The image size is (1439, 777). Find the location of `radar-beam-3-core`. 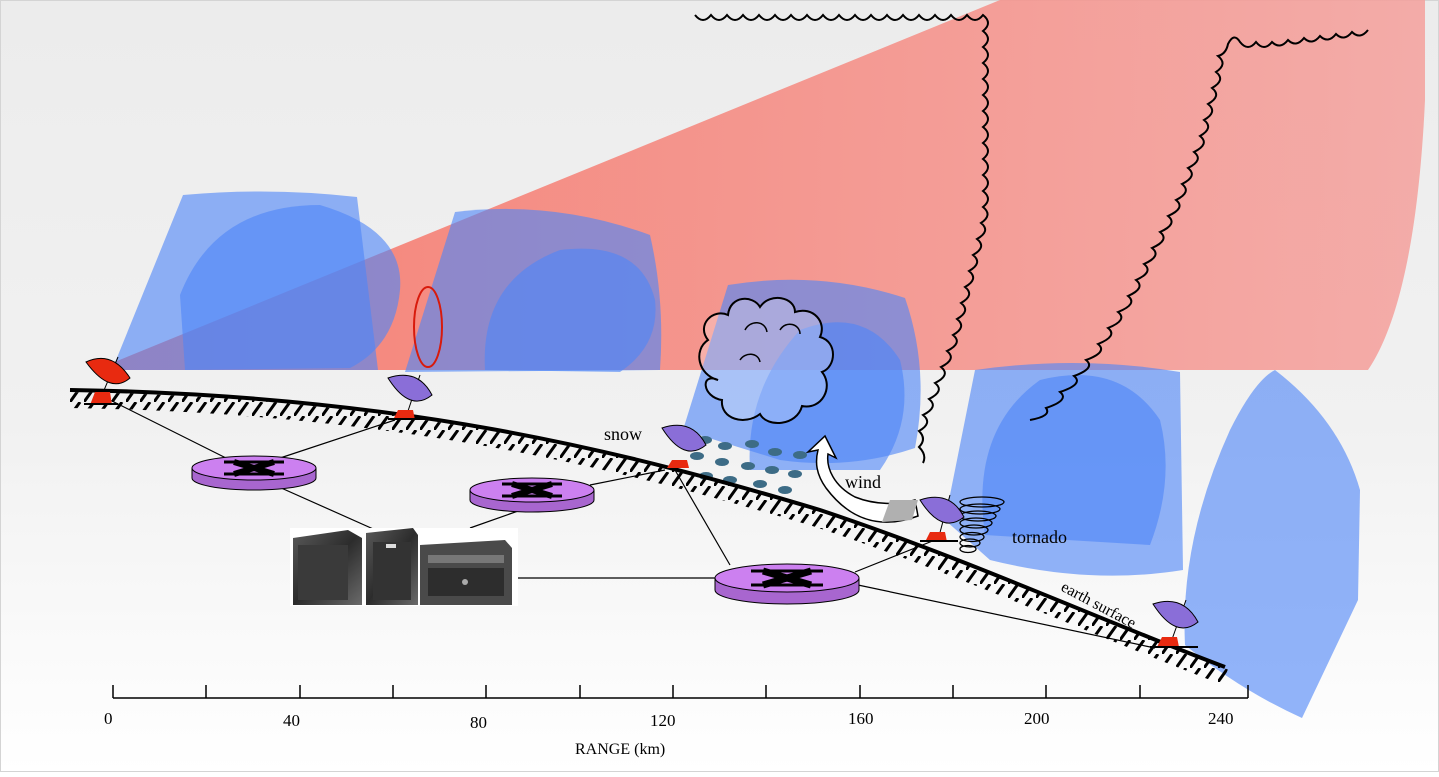

radar-beam-3-core is located at coordinates (827, 396).